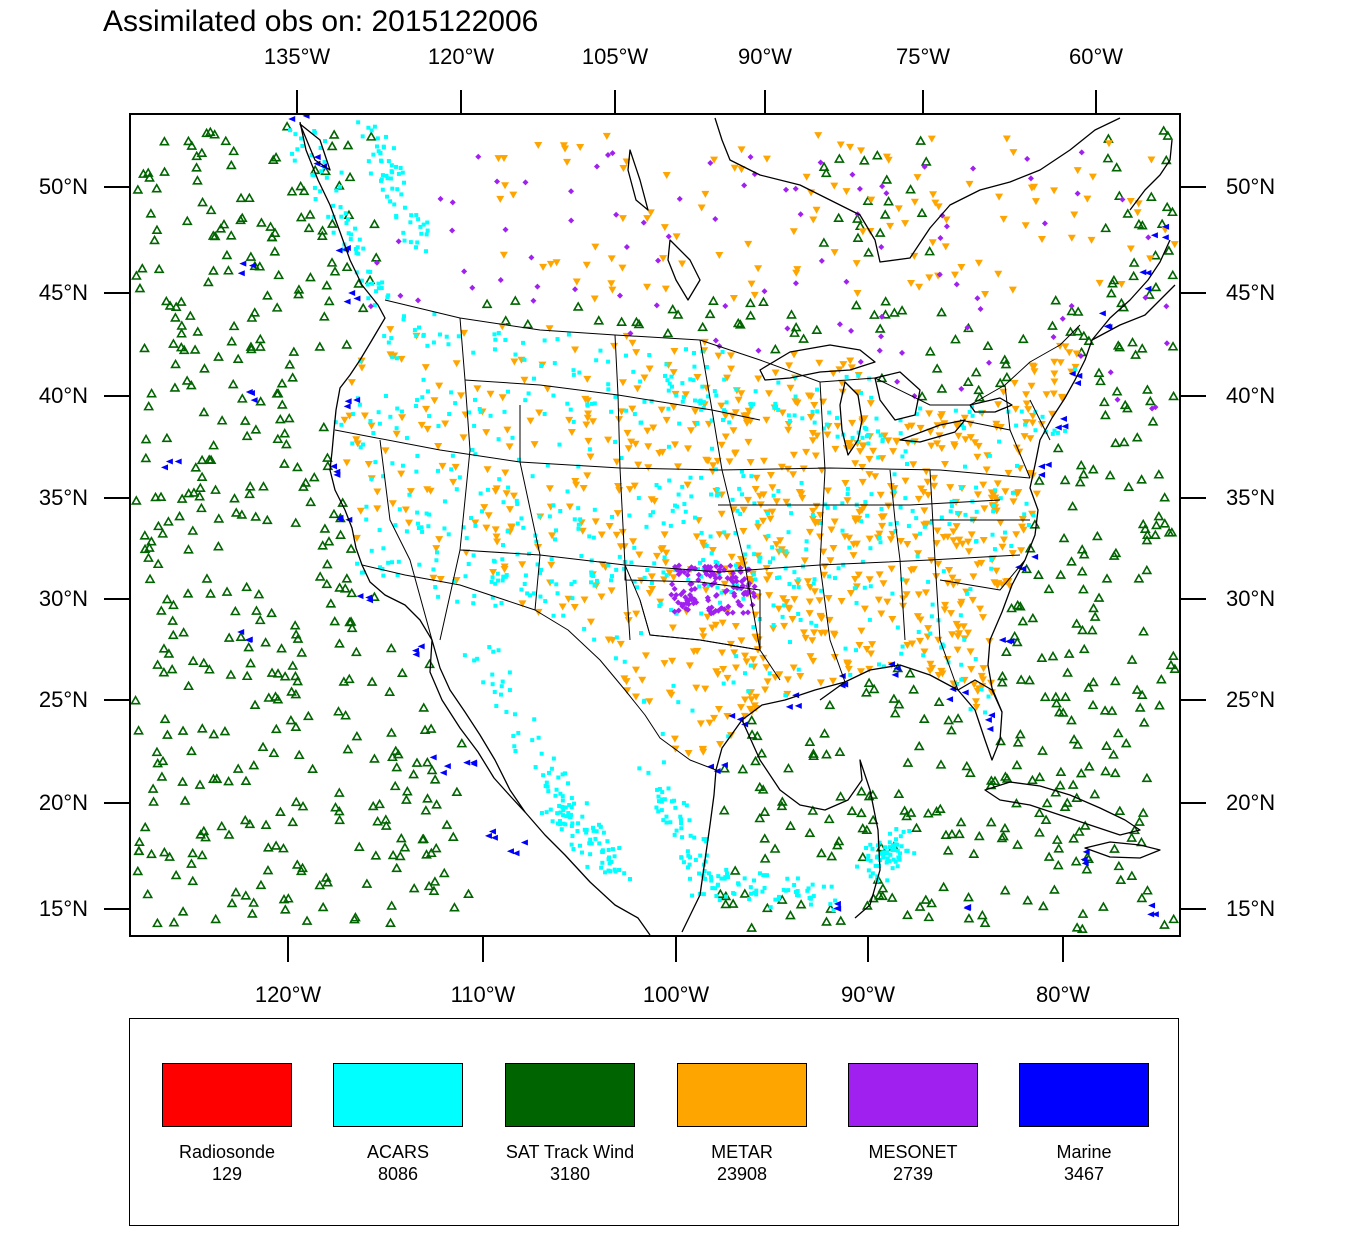 This screenshot has width=1350, height=1250. I want to click on left-lat-label-15n: 15°N, so click(63, 908).